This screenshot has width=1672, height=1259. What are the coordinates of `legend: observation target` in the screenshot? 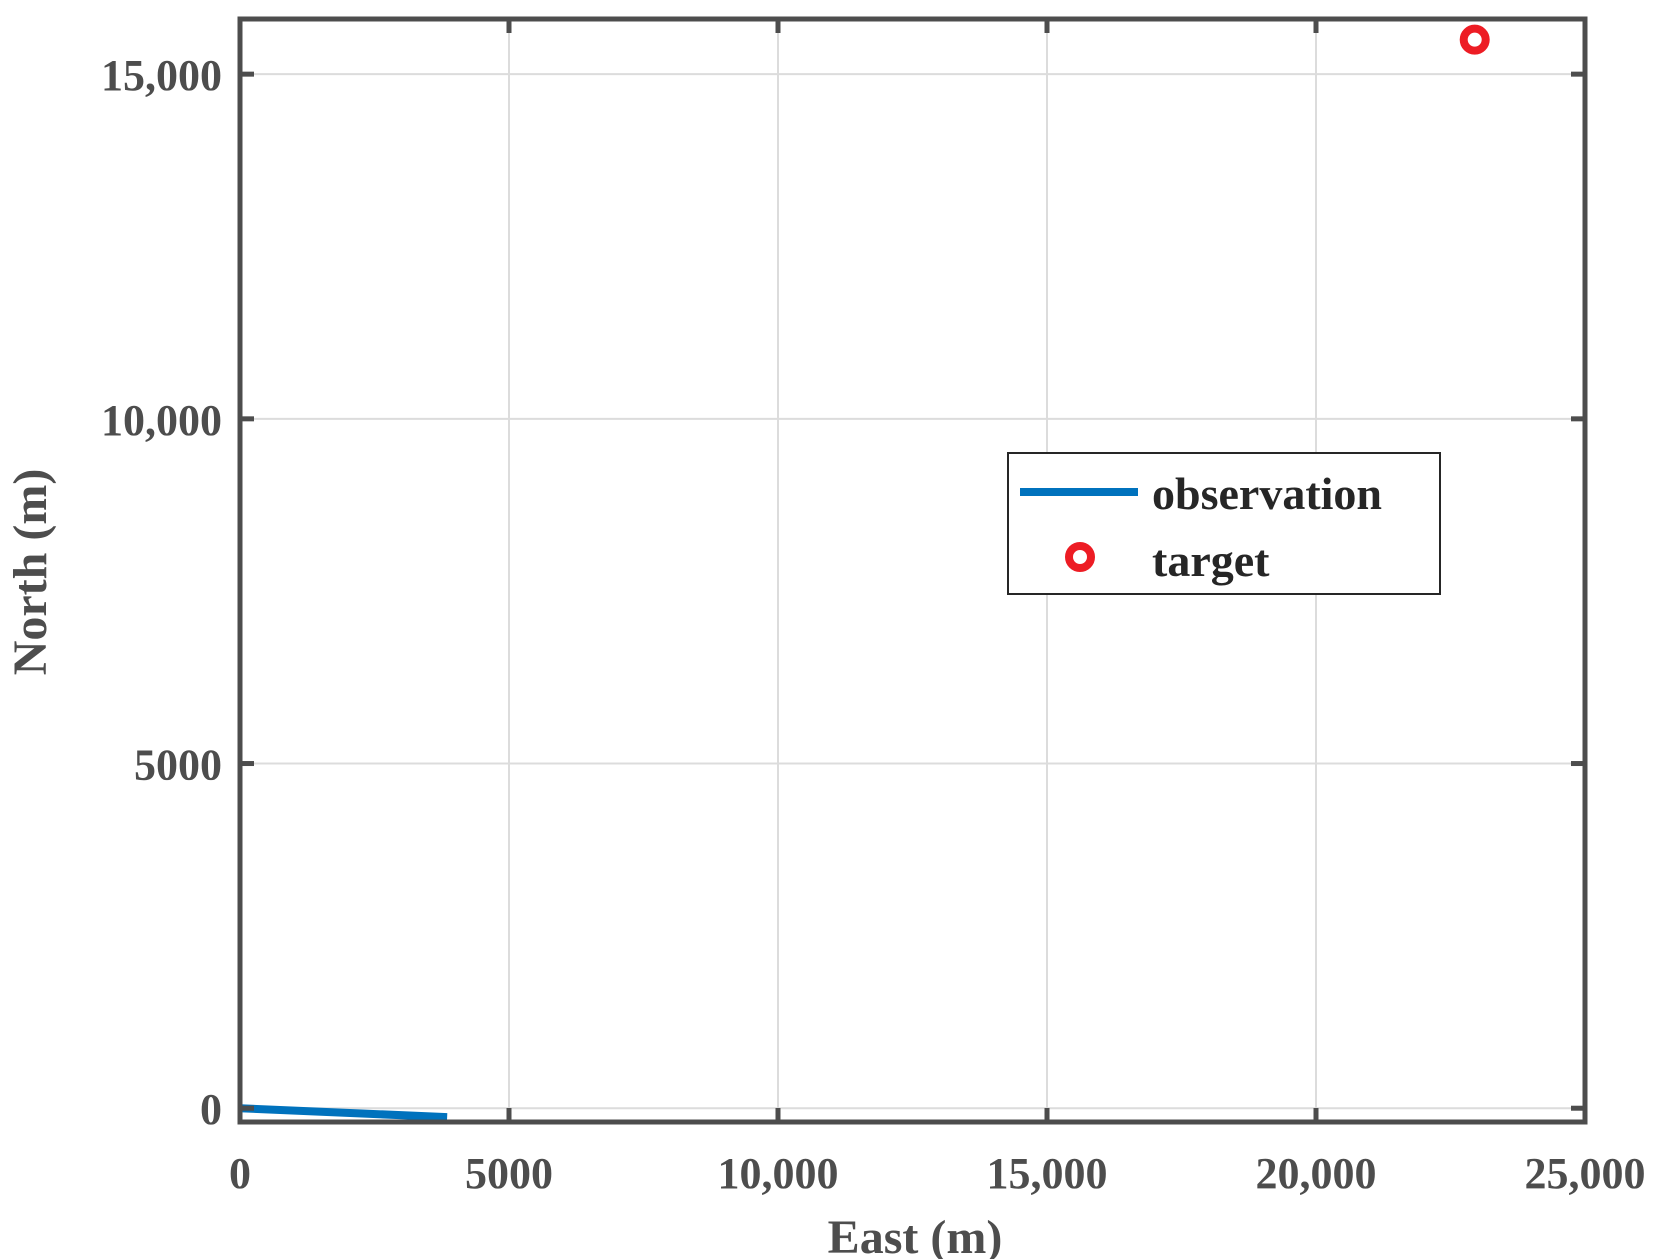 It's located at (1224, 523).